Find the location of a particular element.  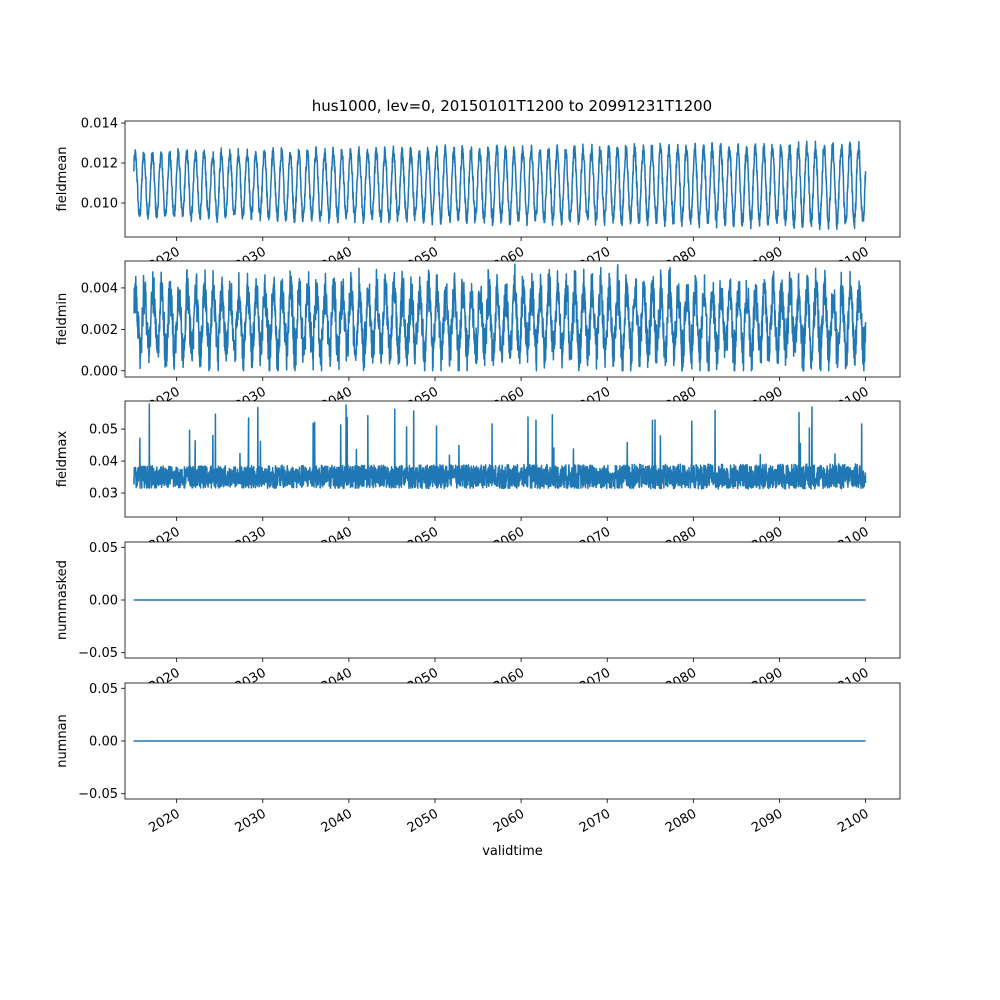

y-axis-label-fieldmean: fieldmean is located at coordinates (62, 179).